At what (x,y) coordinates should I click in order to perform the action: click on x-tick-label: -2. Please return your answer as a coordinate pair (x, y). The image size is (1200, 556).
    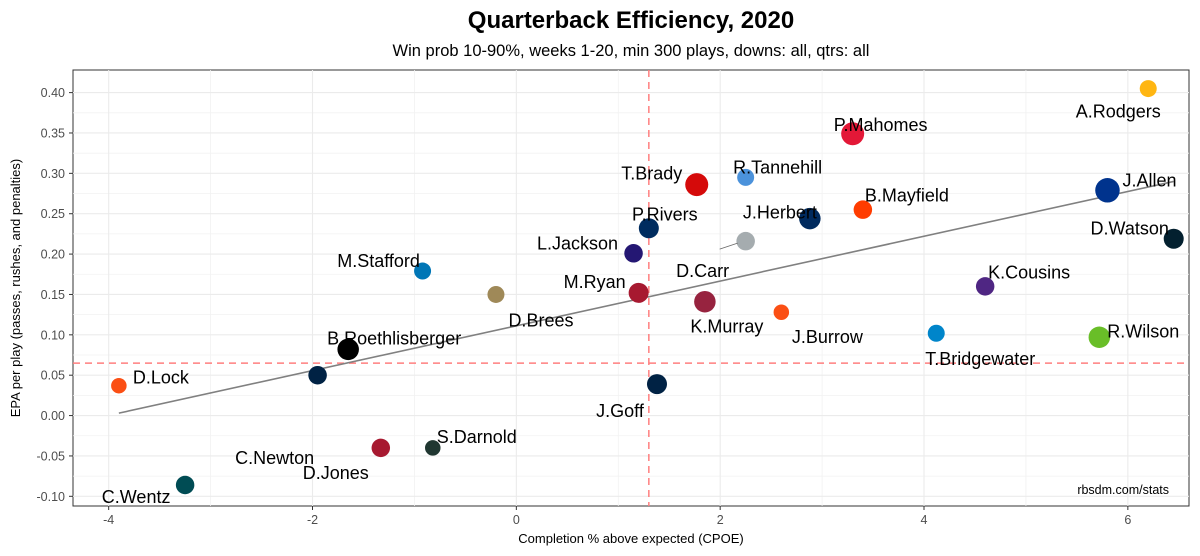
    Looking at the image, I should click on (312, 520).